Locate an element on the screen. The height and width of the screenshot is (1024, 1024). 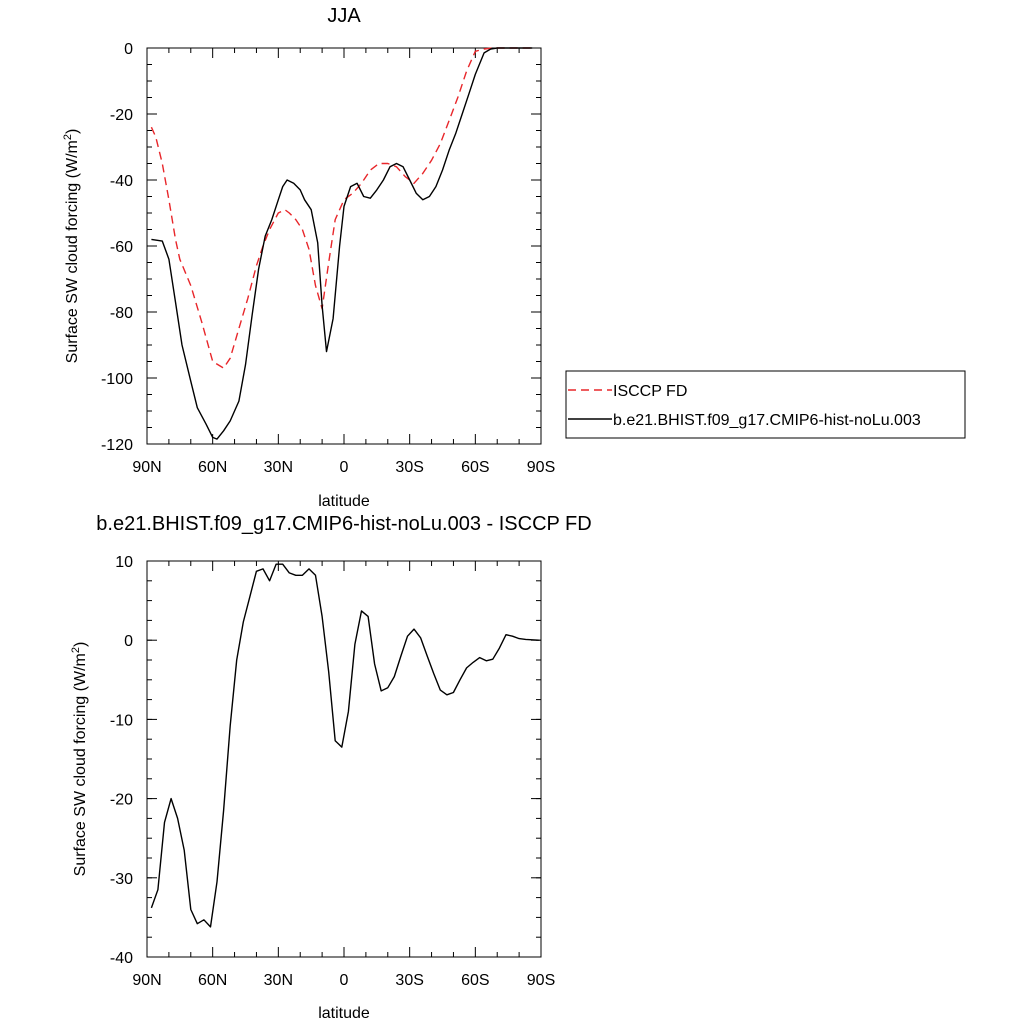
series-line-isccp is located at coordinates (341, 208).